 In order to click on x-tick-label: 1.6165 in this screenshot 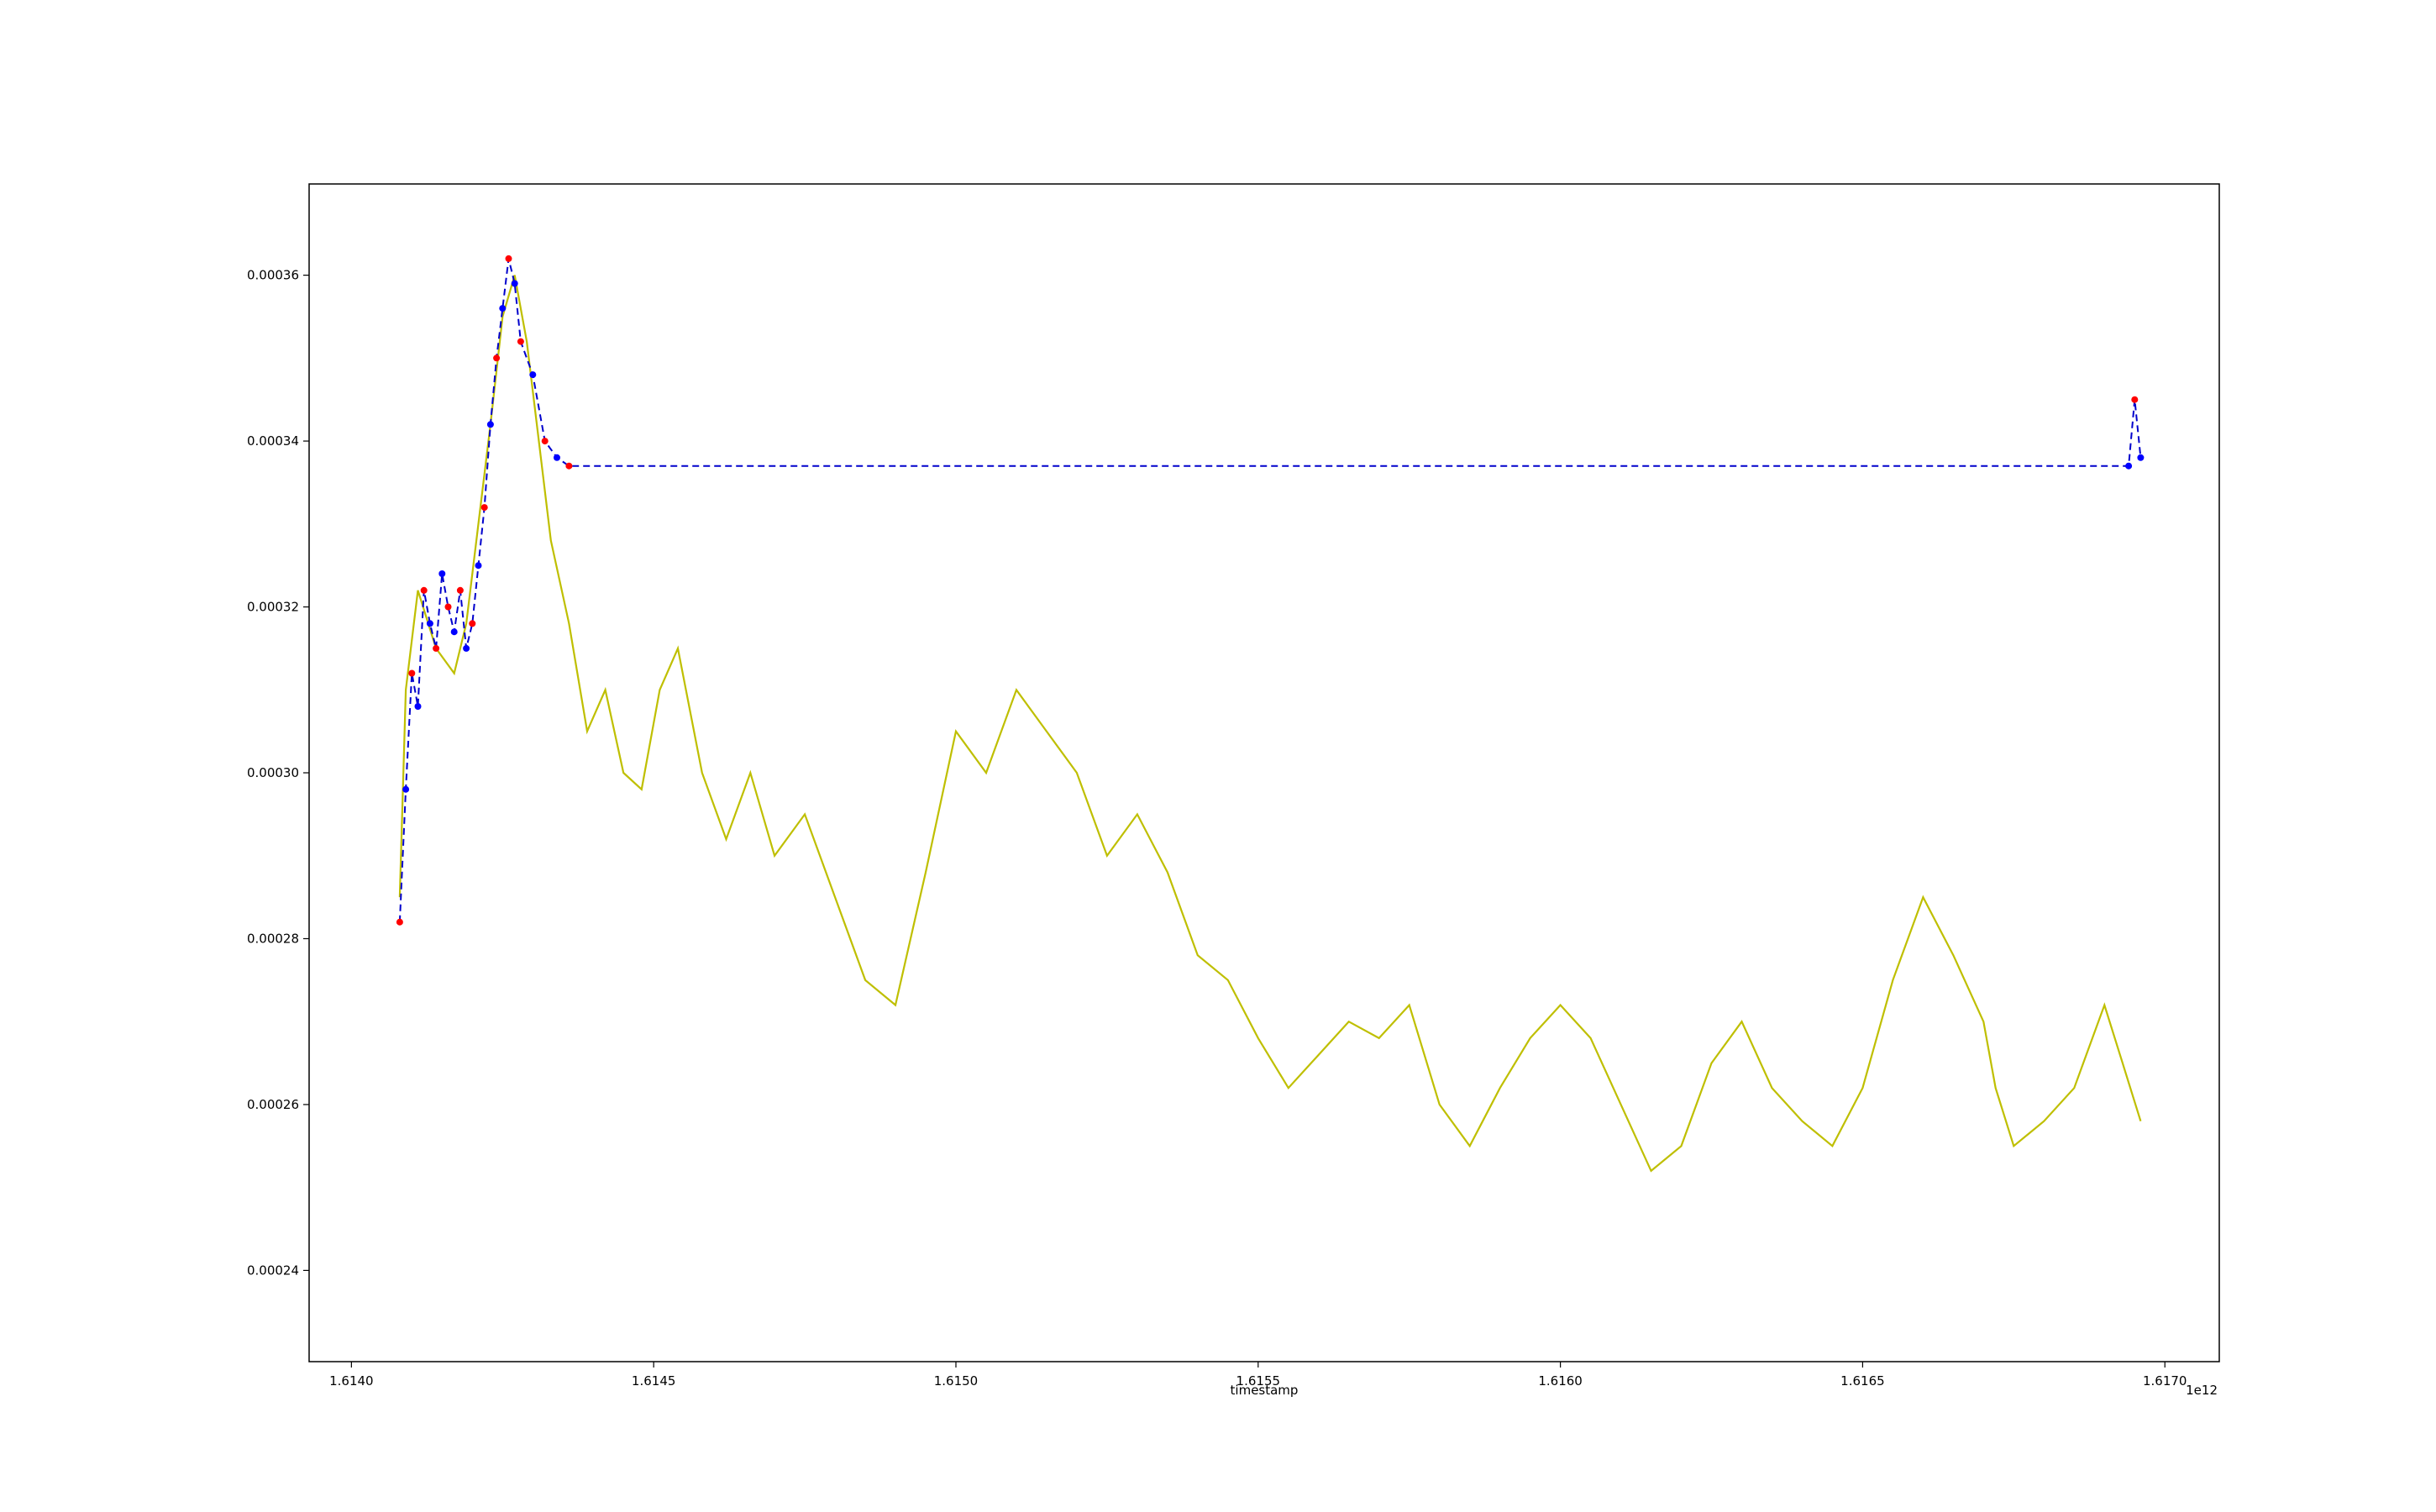, I will do `click(1862, 1381)`.